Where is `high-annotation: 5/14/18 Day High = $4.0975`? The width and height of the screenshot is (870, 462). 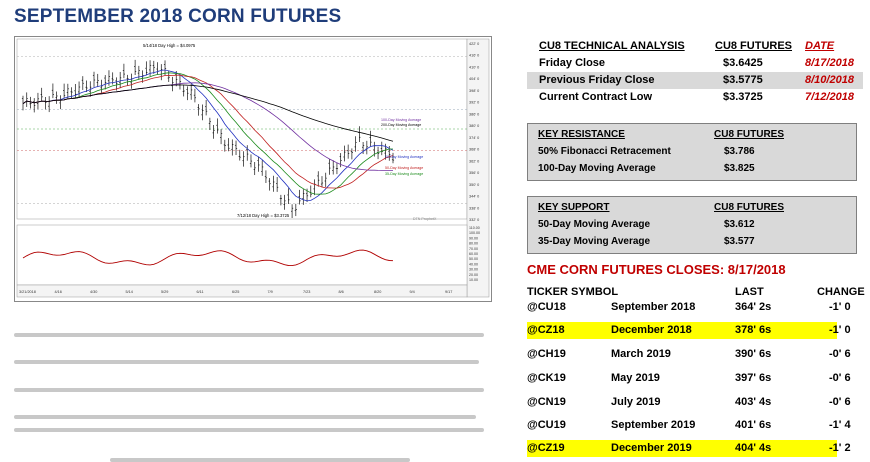
high-annotation: 5/14/18 Day High = $4.0975 is located at coordinates (169, 45).